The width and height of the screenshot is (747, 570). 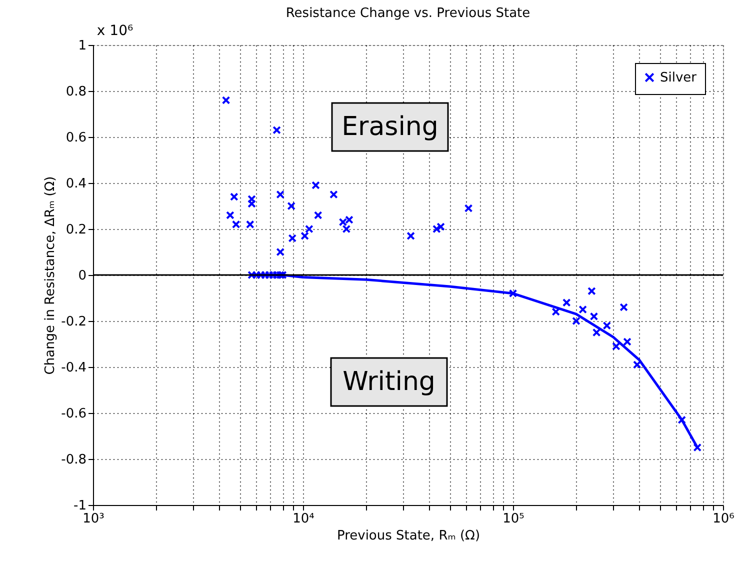 I want to click on x-tick-label: 10⁶, so click(x=723, y=519).